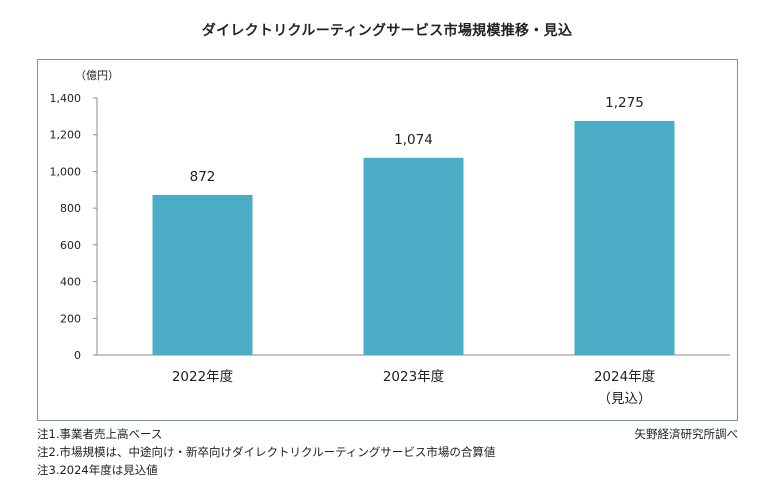 This screenshot has width=774, height=493. I want to click on y-tick-label: 0, so click(77, 355).